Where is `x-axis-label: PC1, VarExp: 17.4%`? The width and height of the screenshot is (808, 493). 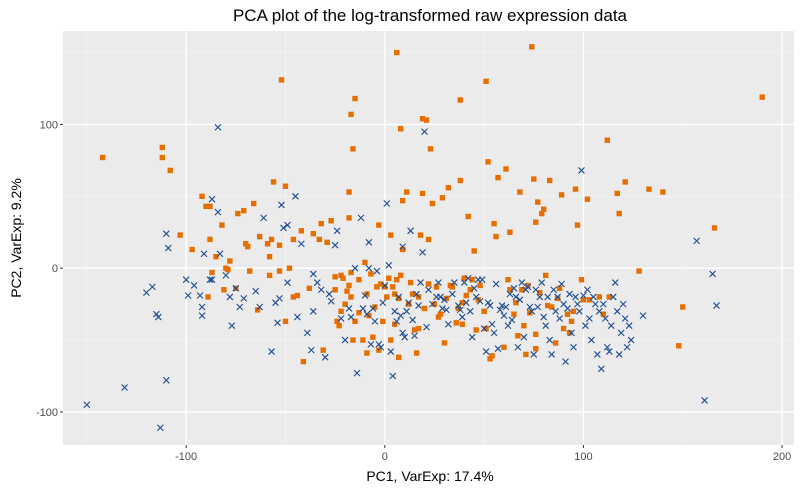 x-axis-label: PC1, VarExp: 17.4% is located at coordinates (429, 476).